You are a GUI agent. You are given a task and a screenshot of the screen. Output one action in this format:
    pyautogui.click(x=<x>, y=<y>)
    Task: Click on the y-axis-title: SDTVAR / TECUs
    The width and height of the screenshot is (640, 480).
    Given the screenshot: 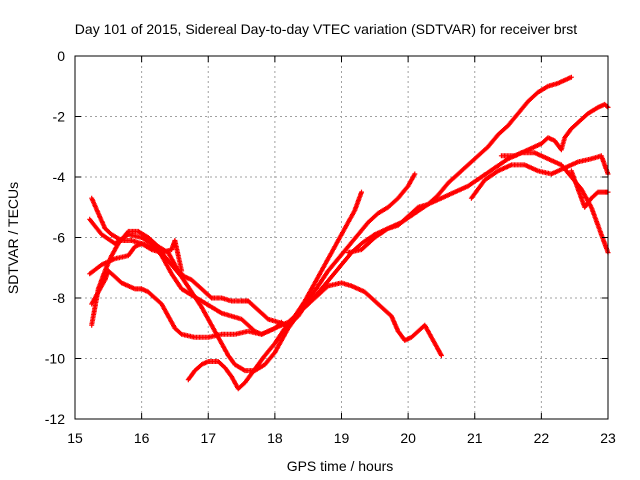 What is the action you would take?
    pyautogui.click(x=13, y=238)
    